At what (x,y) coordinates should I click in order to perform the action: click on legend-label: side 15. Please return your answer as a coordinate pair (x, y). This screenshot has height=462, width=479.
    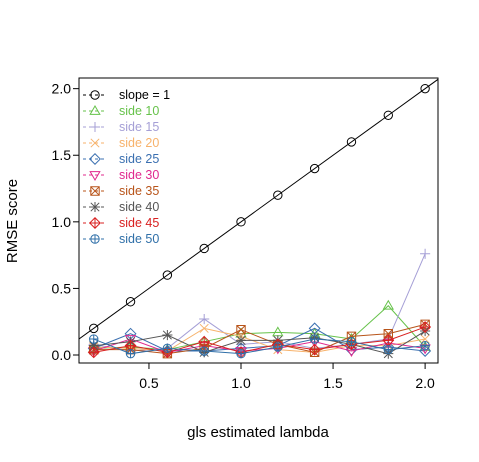
    Looking at the image, I should click on (139, 127).